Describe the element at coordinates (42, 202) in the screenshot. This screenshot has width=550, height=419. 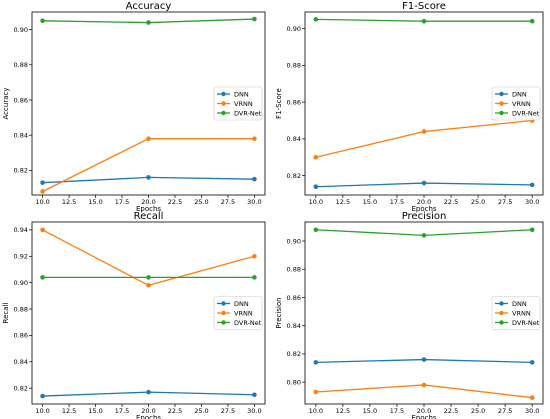
I see `x-tick-label: 10.0` at that location.